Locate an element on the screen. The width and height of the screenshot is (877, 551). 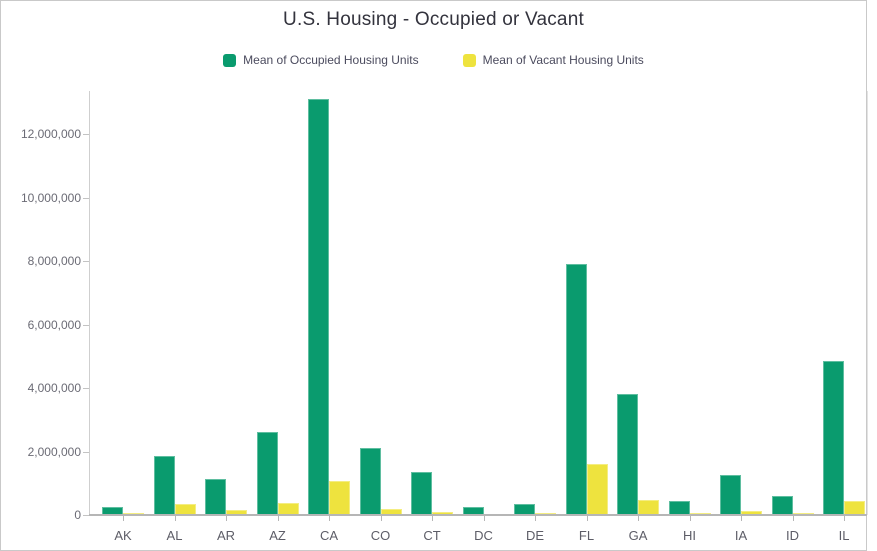
legend-item-occupied: Mean of Occupied Housing Units is located at coordinates (321, 60).